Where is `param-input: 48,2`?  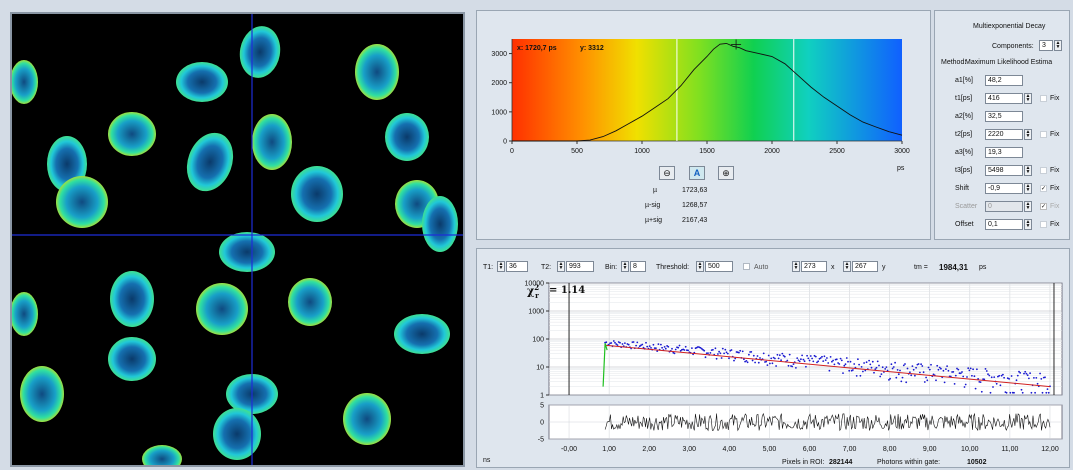
param-input: 48,2 is located at coordinates (1004, 80).